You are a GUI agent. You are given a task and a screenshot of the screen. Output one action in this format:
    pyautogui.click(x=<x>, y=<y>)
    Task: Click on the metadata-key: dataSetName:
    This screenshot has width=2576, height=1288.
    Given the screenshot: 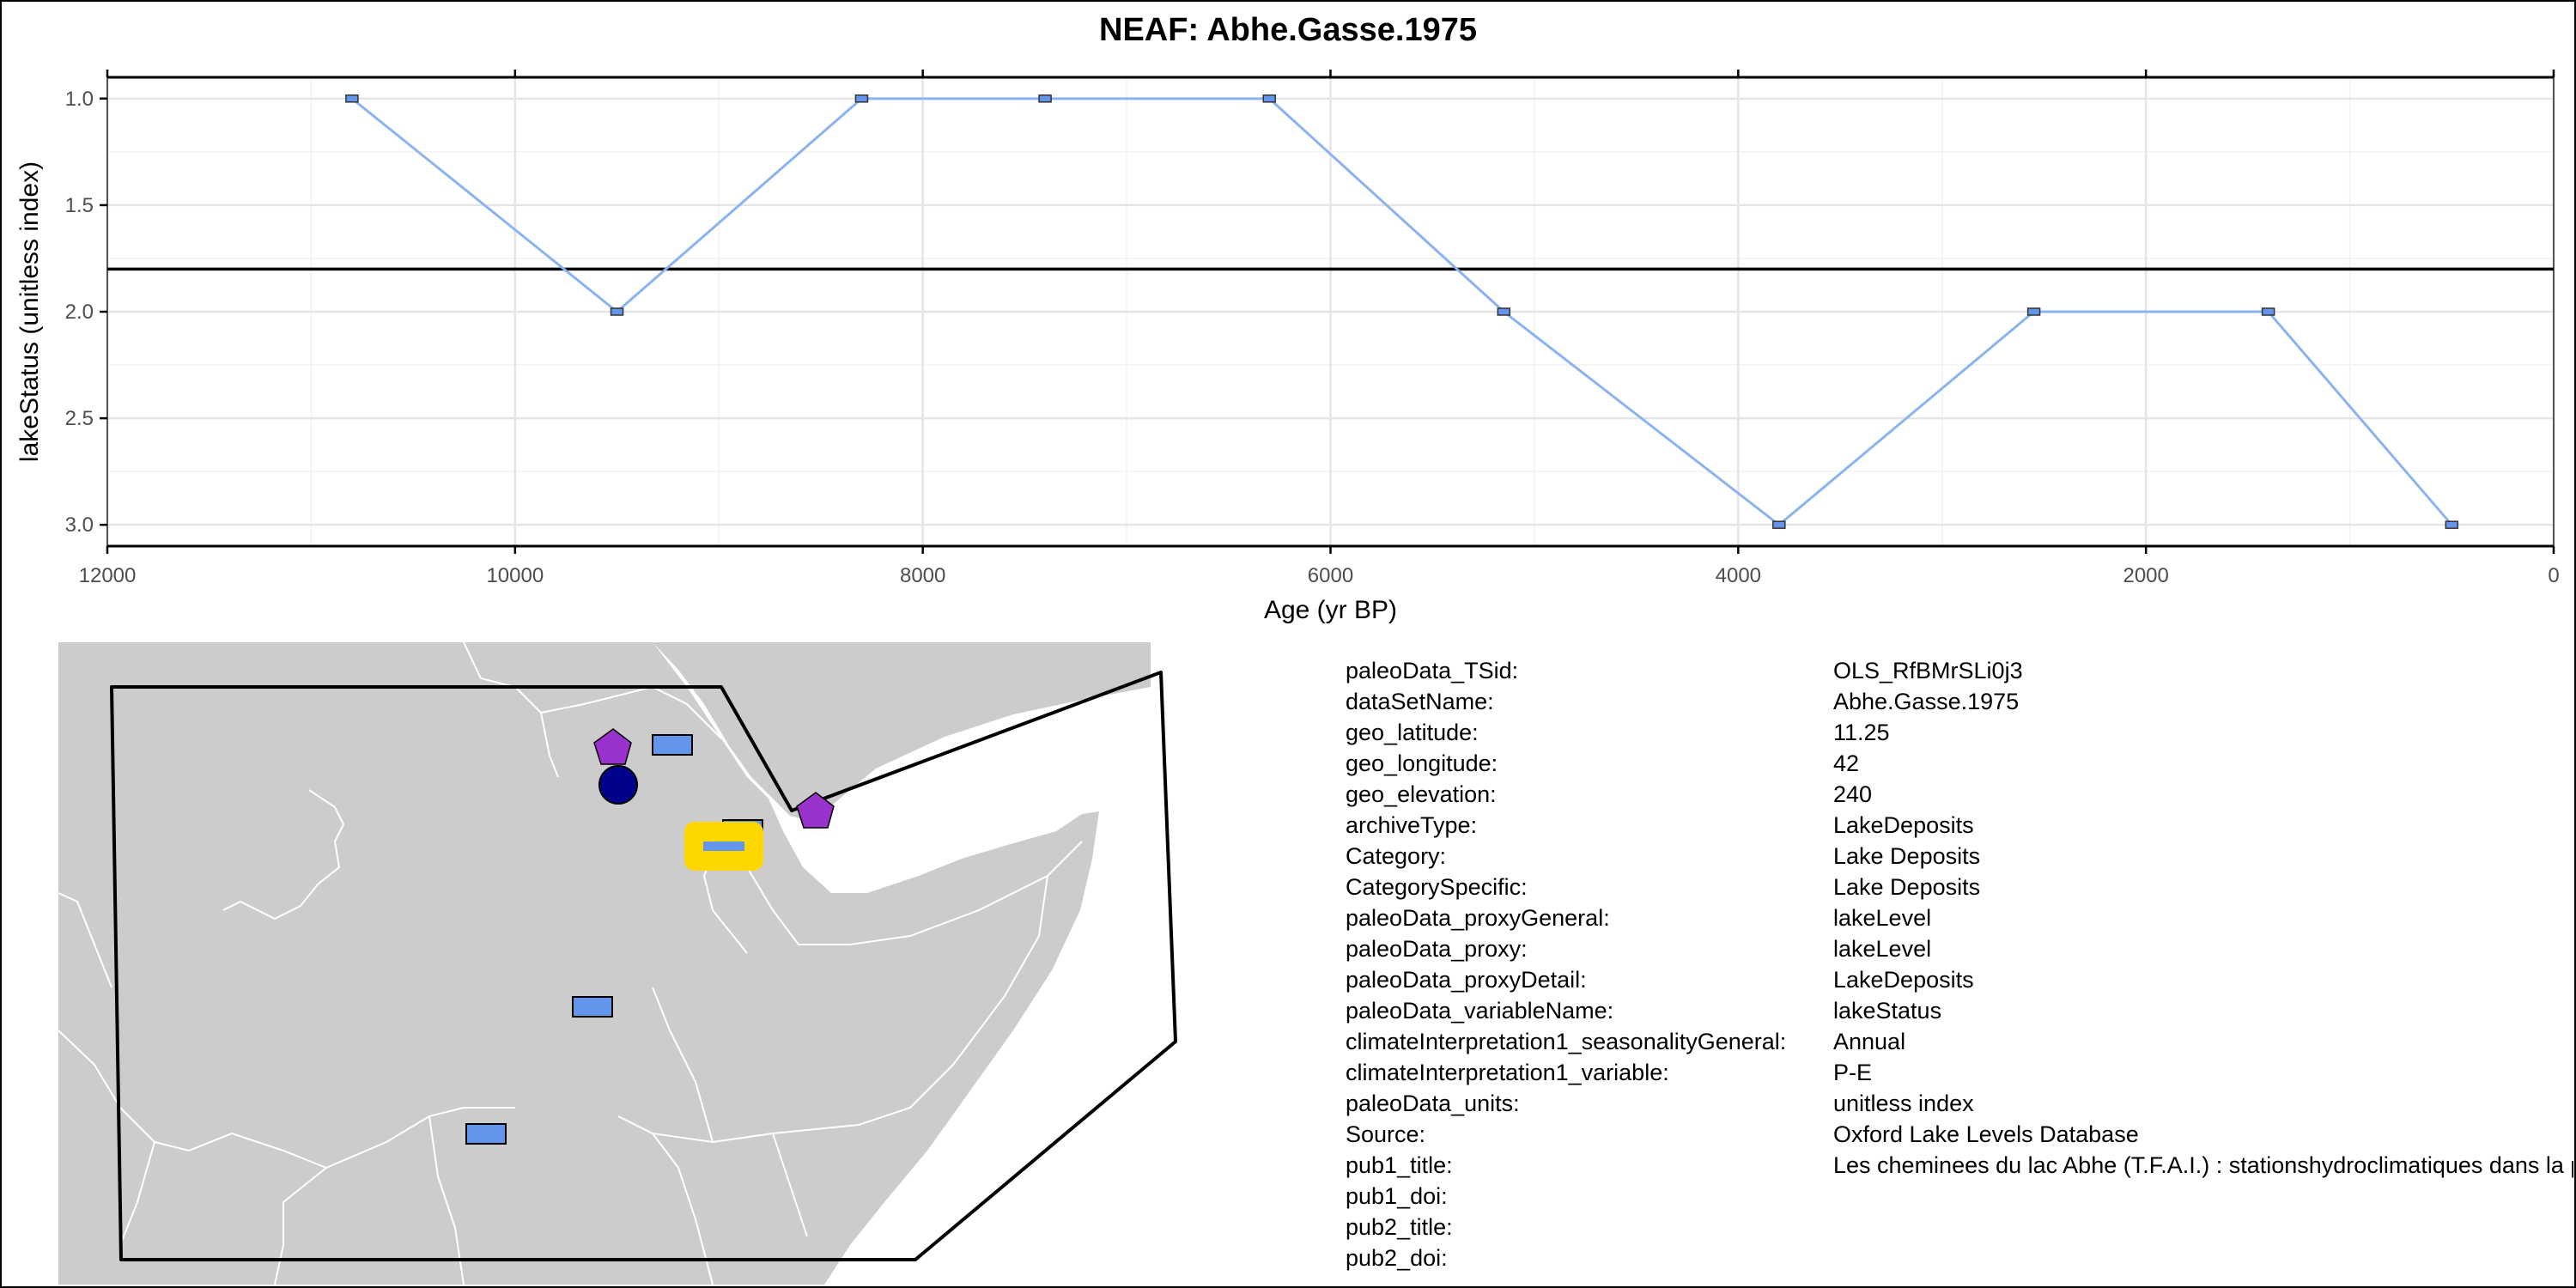 What is the action you would take?
    pyautogui.click(x=1420, y=702)
    